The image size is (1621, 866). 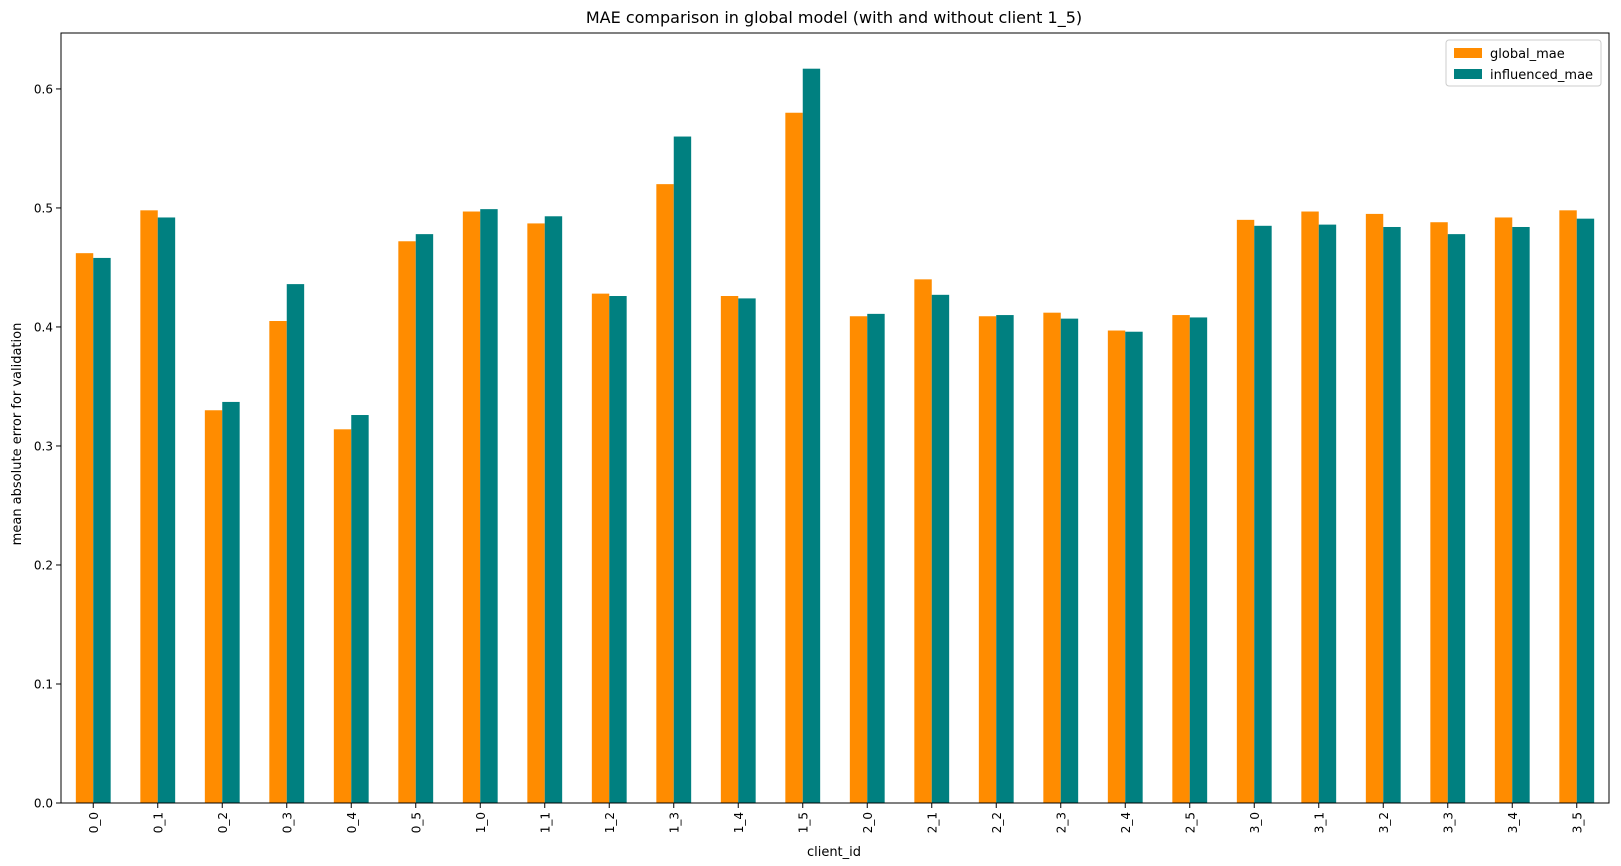 What do you see at coordinates (739, 822) in the screenshot?
I see `x-tick-label: 1_4` at bounding box center [739, 822].